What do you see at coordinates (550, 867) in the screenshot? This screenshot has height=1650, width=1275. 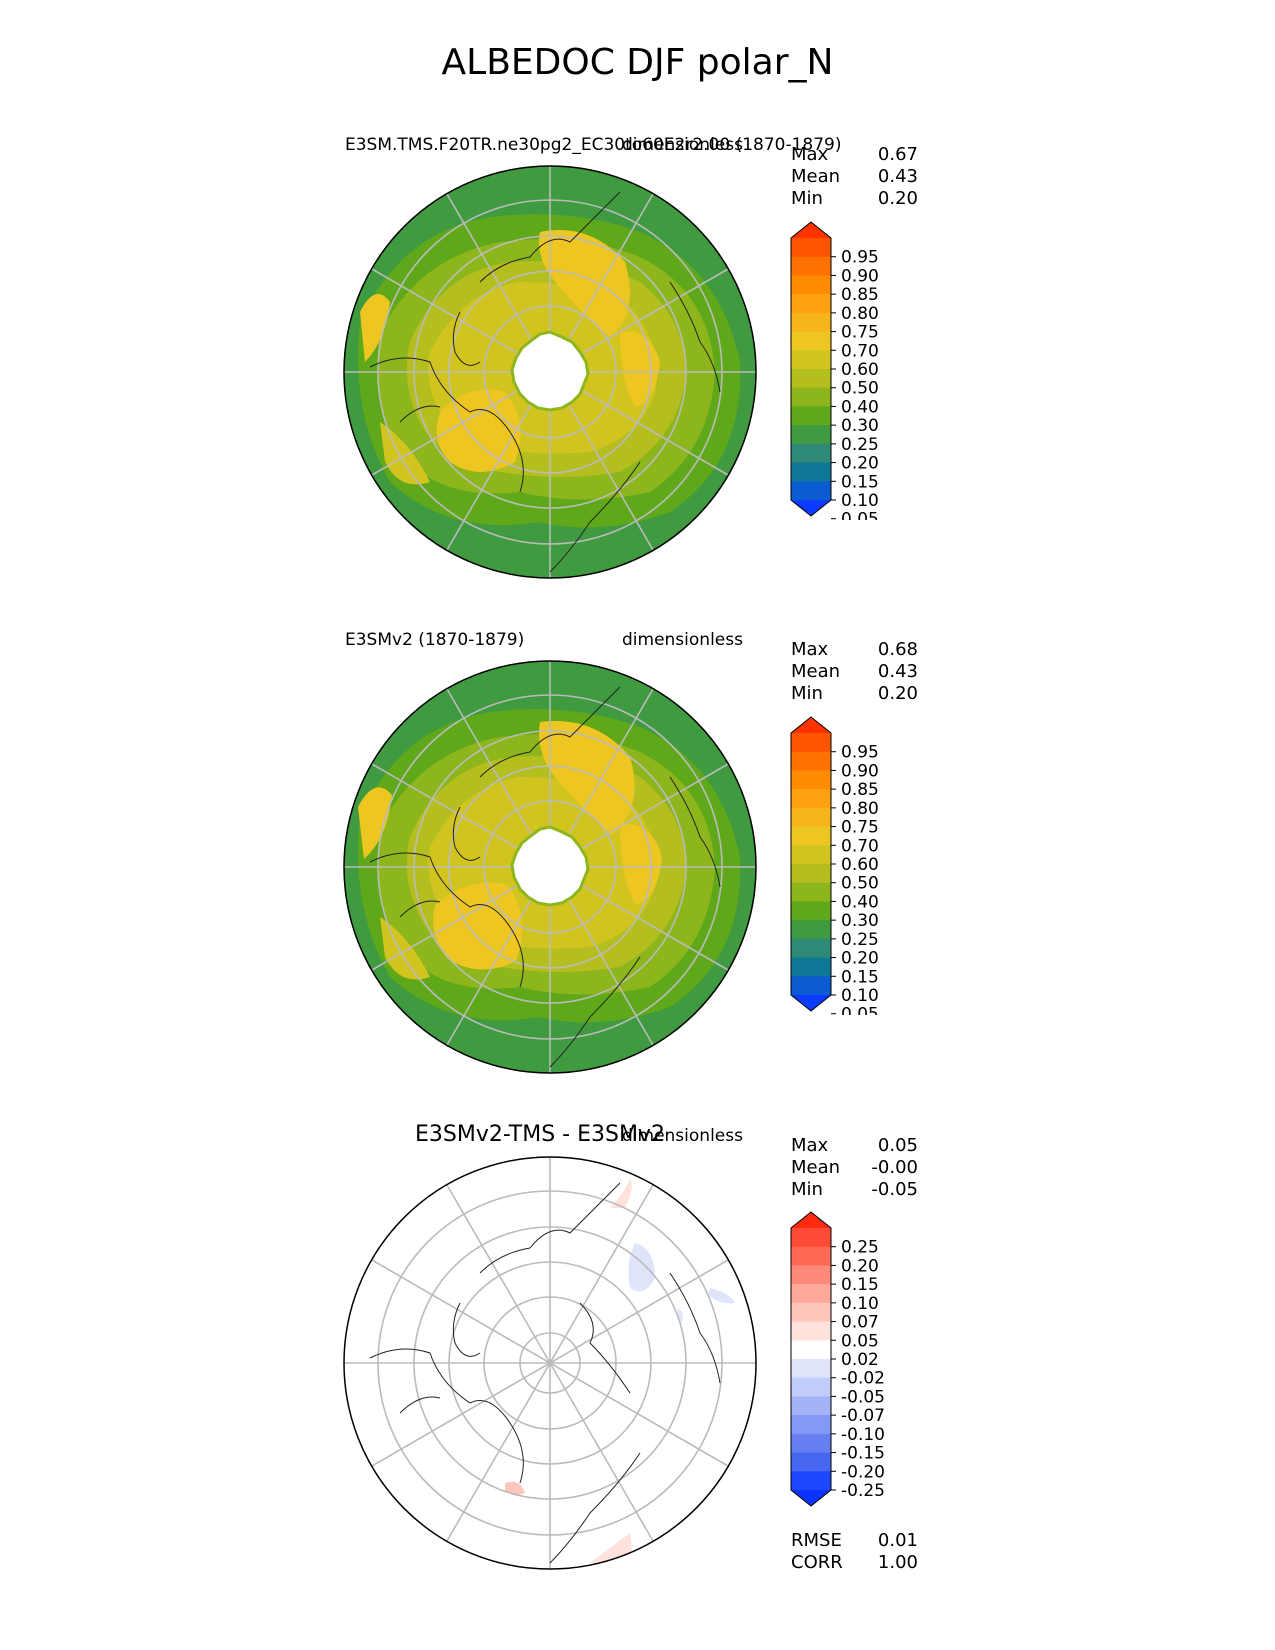 I see `panel-2-polar-map` at bounding box center [550, 867].